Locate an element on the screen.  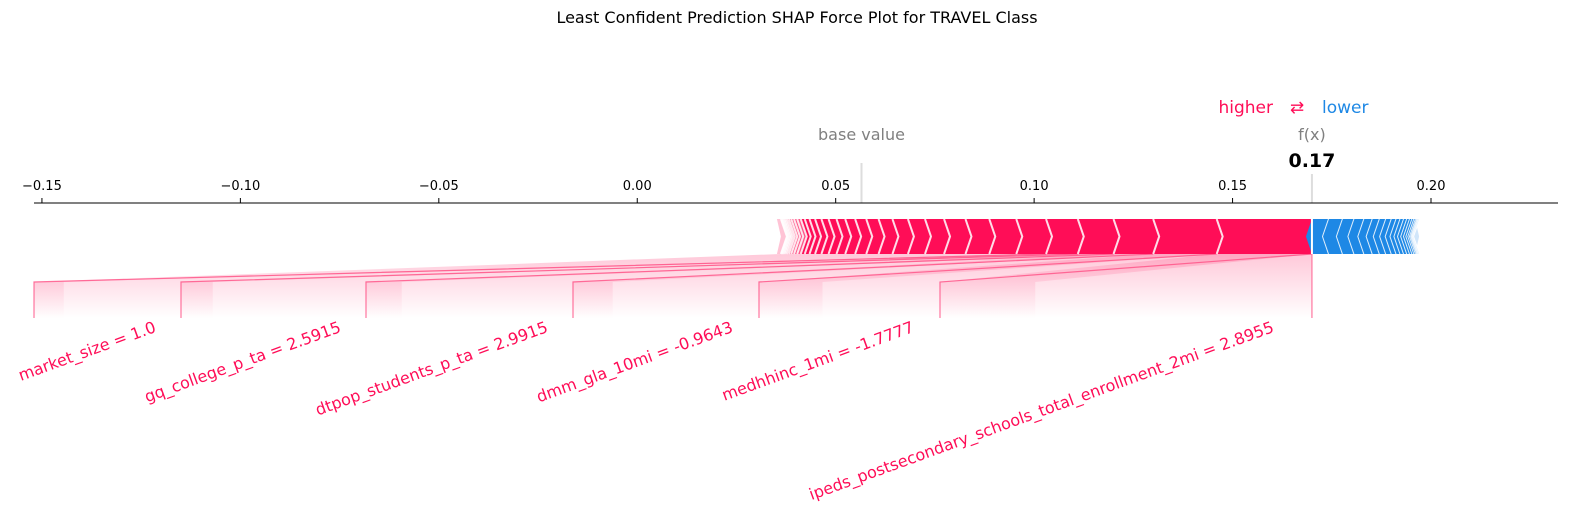
x-tick-label: −0.10 is located at coordinates (240, 186).